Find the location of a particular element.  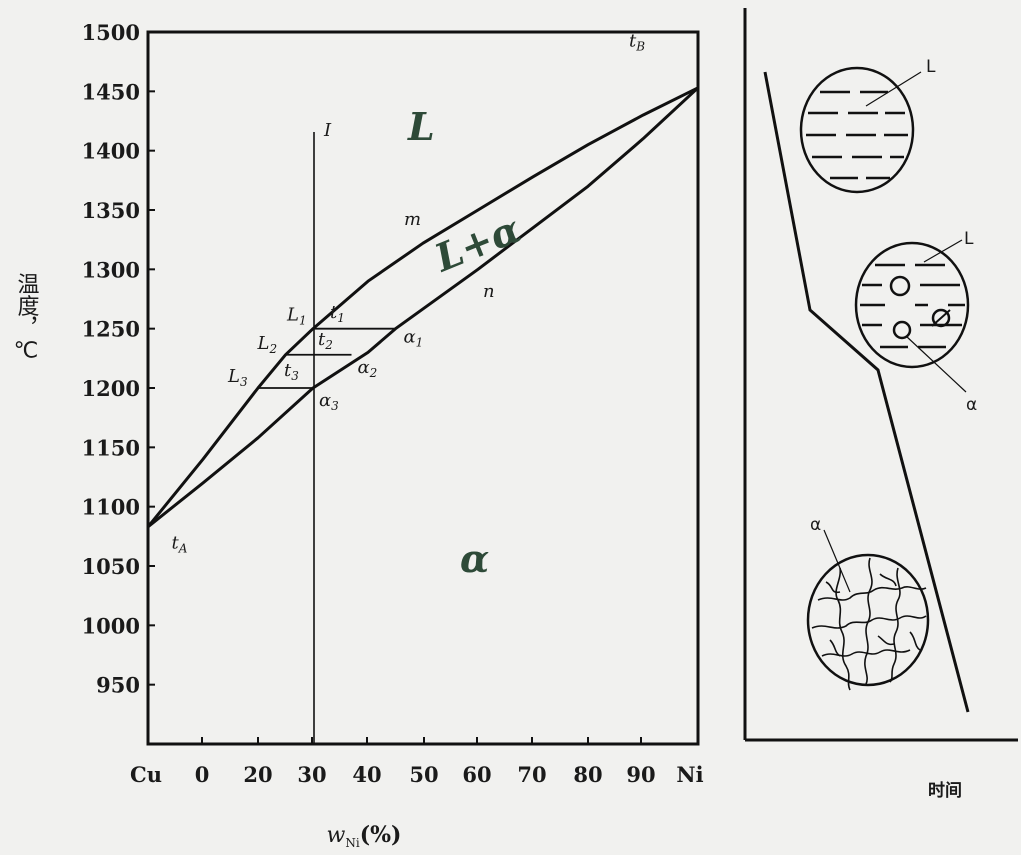

grain-liquid-label: L is located at coordinates (931, 67).